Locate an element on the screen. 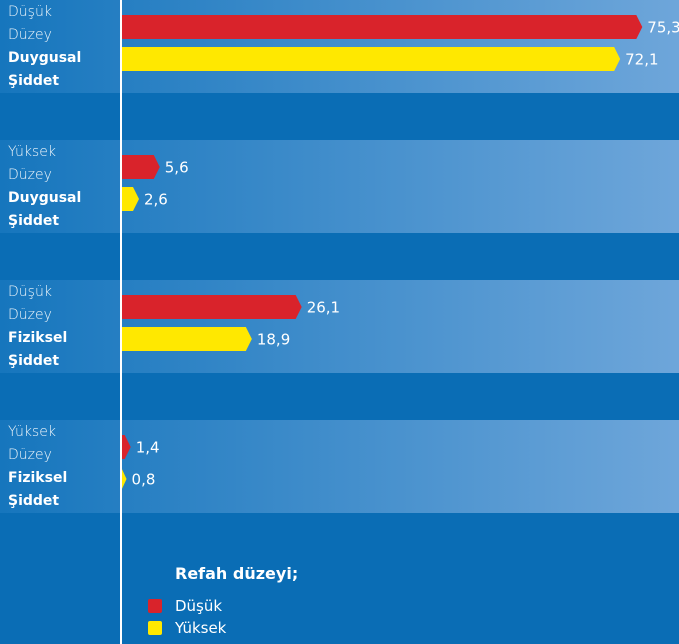  value-label: 2,6 is located at coordinates (156, 200).